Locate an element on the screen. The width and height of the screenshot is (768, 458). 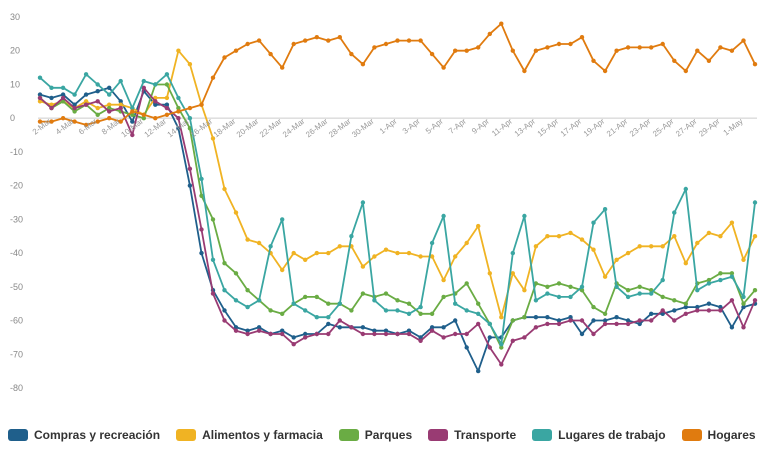
x-tick-label: 19-Apr is located at coordinates (594, 127).